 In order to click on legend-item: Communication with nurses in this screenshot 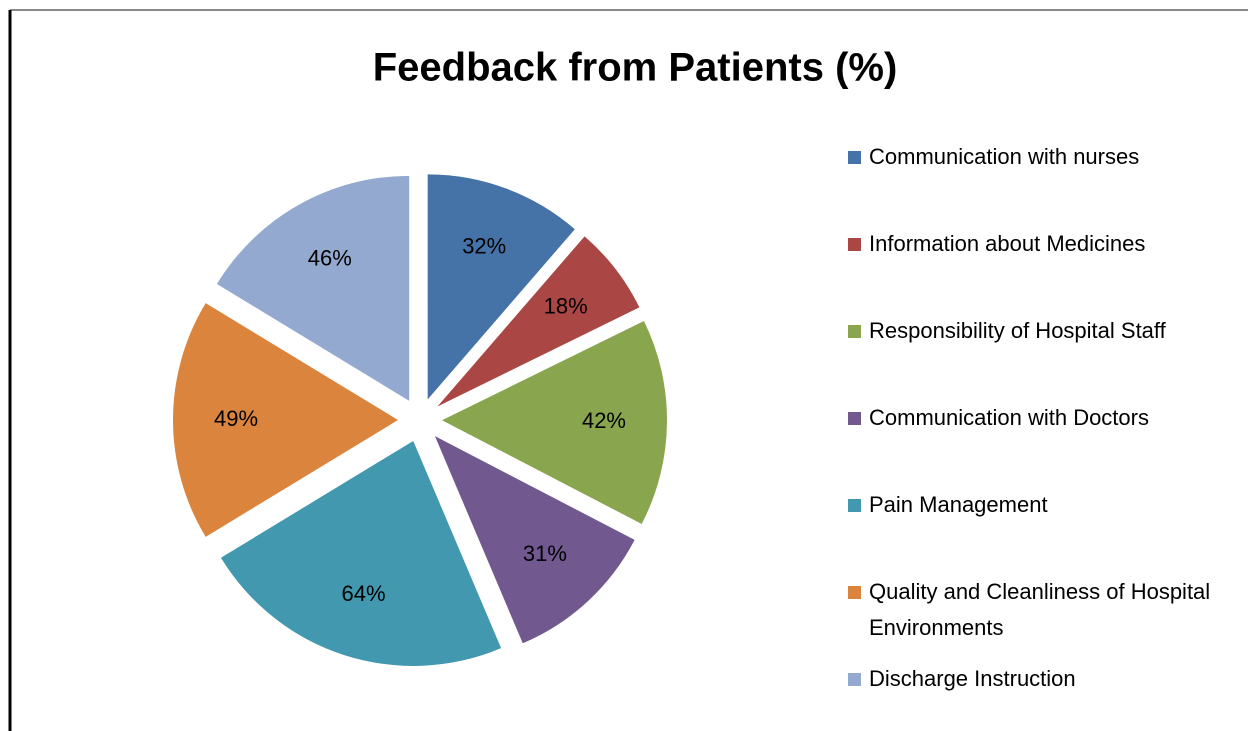, I will do `click(1043, 157)`.